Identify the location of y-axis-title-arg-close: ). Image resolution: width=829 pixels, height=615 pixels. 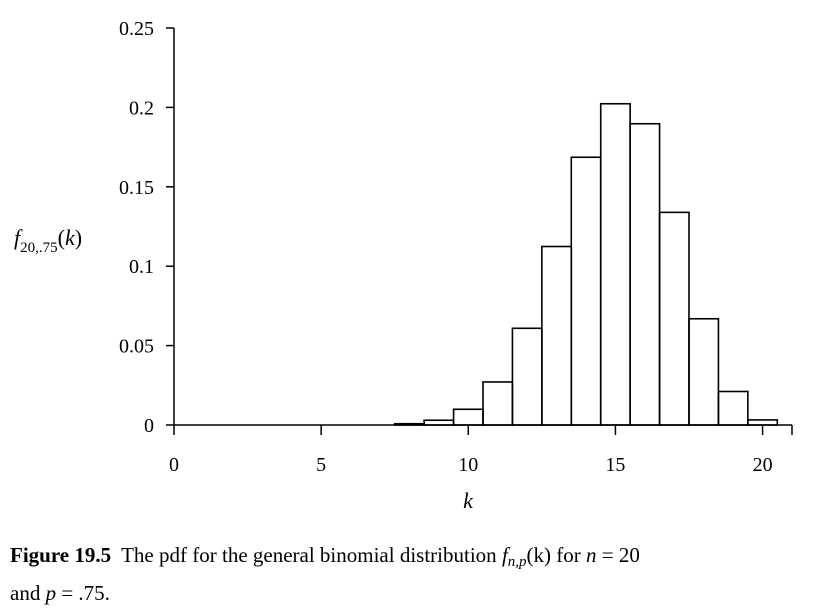
(78, 237).